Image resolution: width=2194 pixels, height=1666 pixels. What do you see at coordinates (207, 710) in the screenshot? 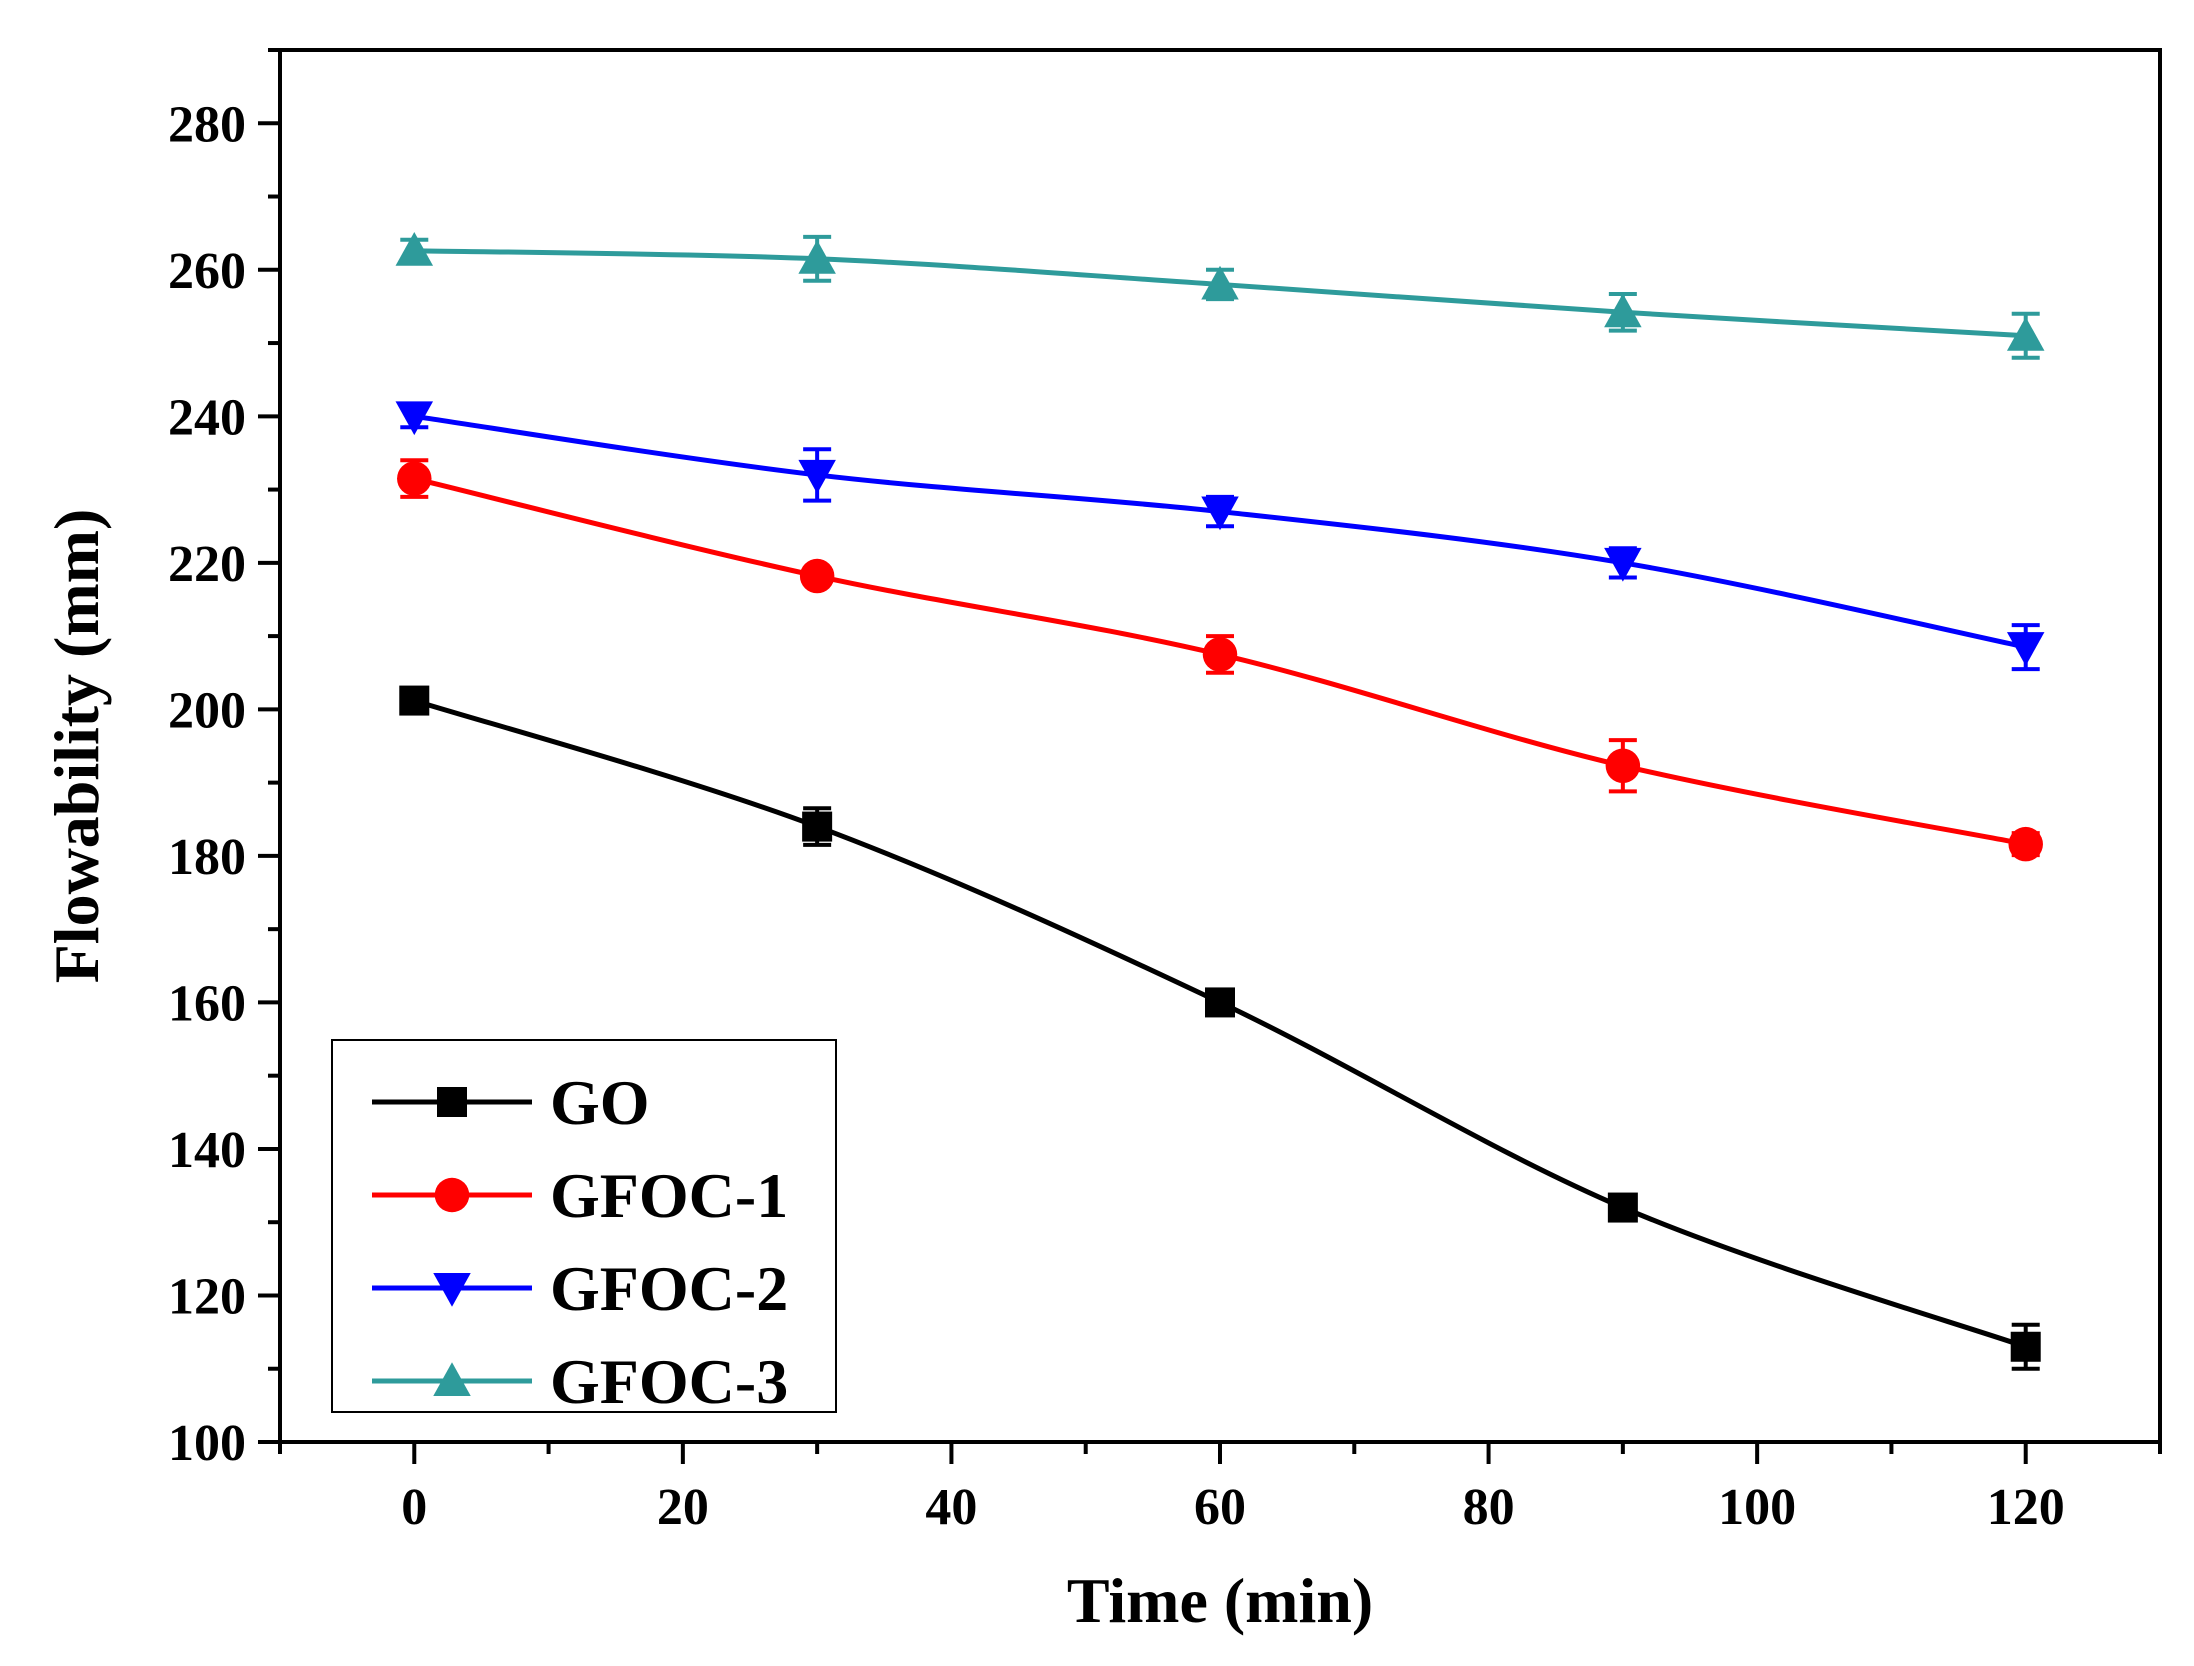
I see `y-tick-label: 200` at bounding box center [207, 710].